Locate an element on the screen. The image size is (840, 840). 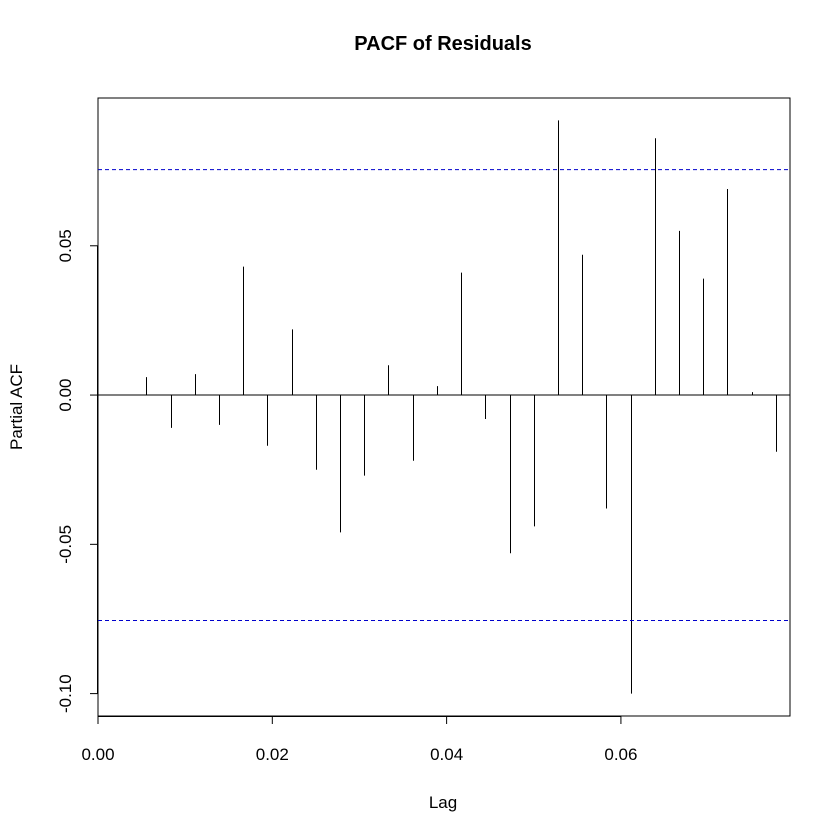
x-axis: 0.00 0.02 0.04 0.06 is located at coordinates (359, 740).